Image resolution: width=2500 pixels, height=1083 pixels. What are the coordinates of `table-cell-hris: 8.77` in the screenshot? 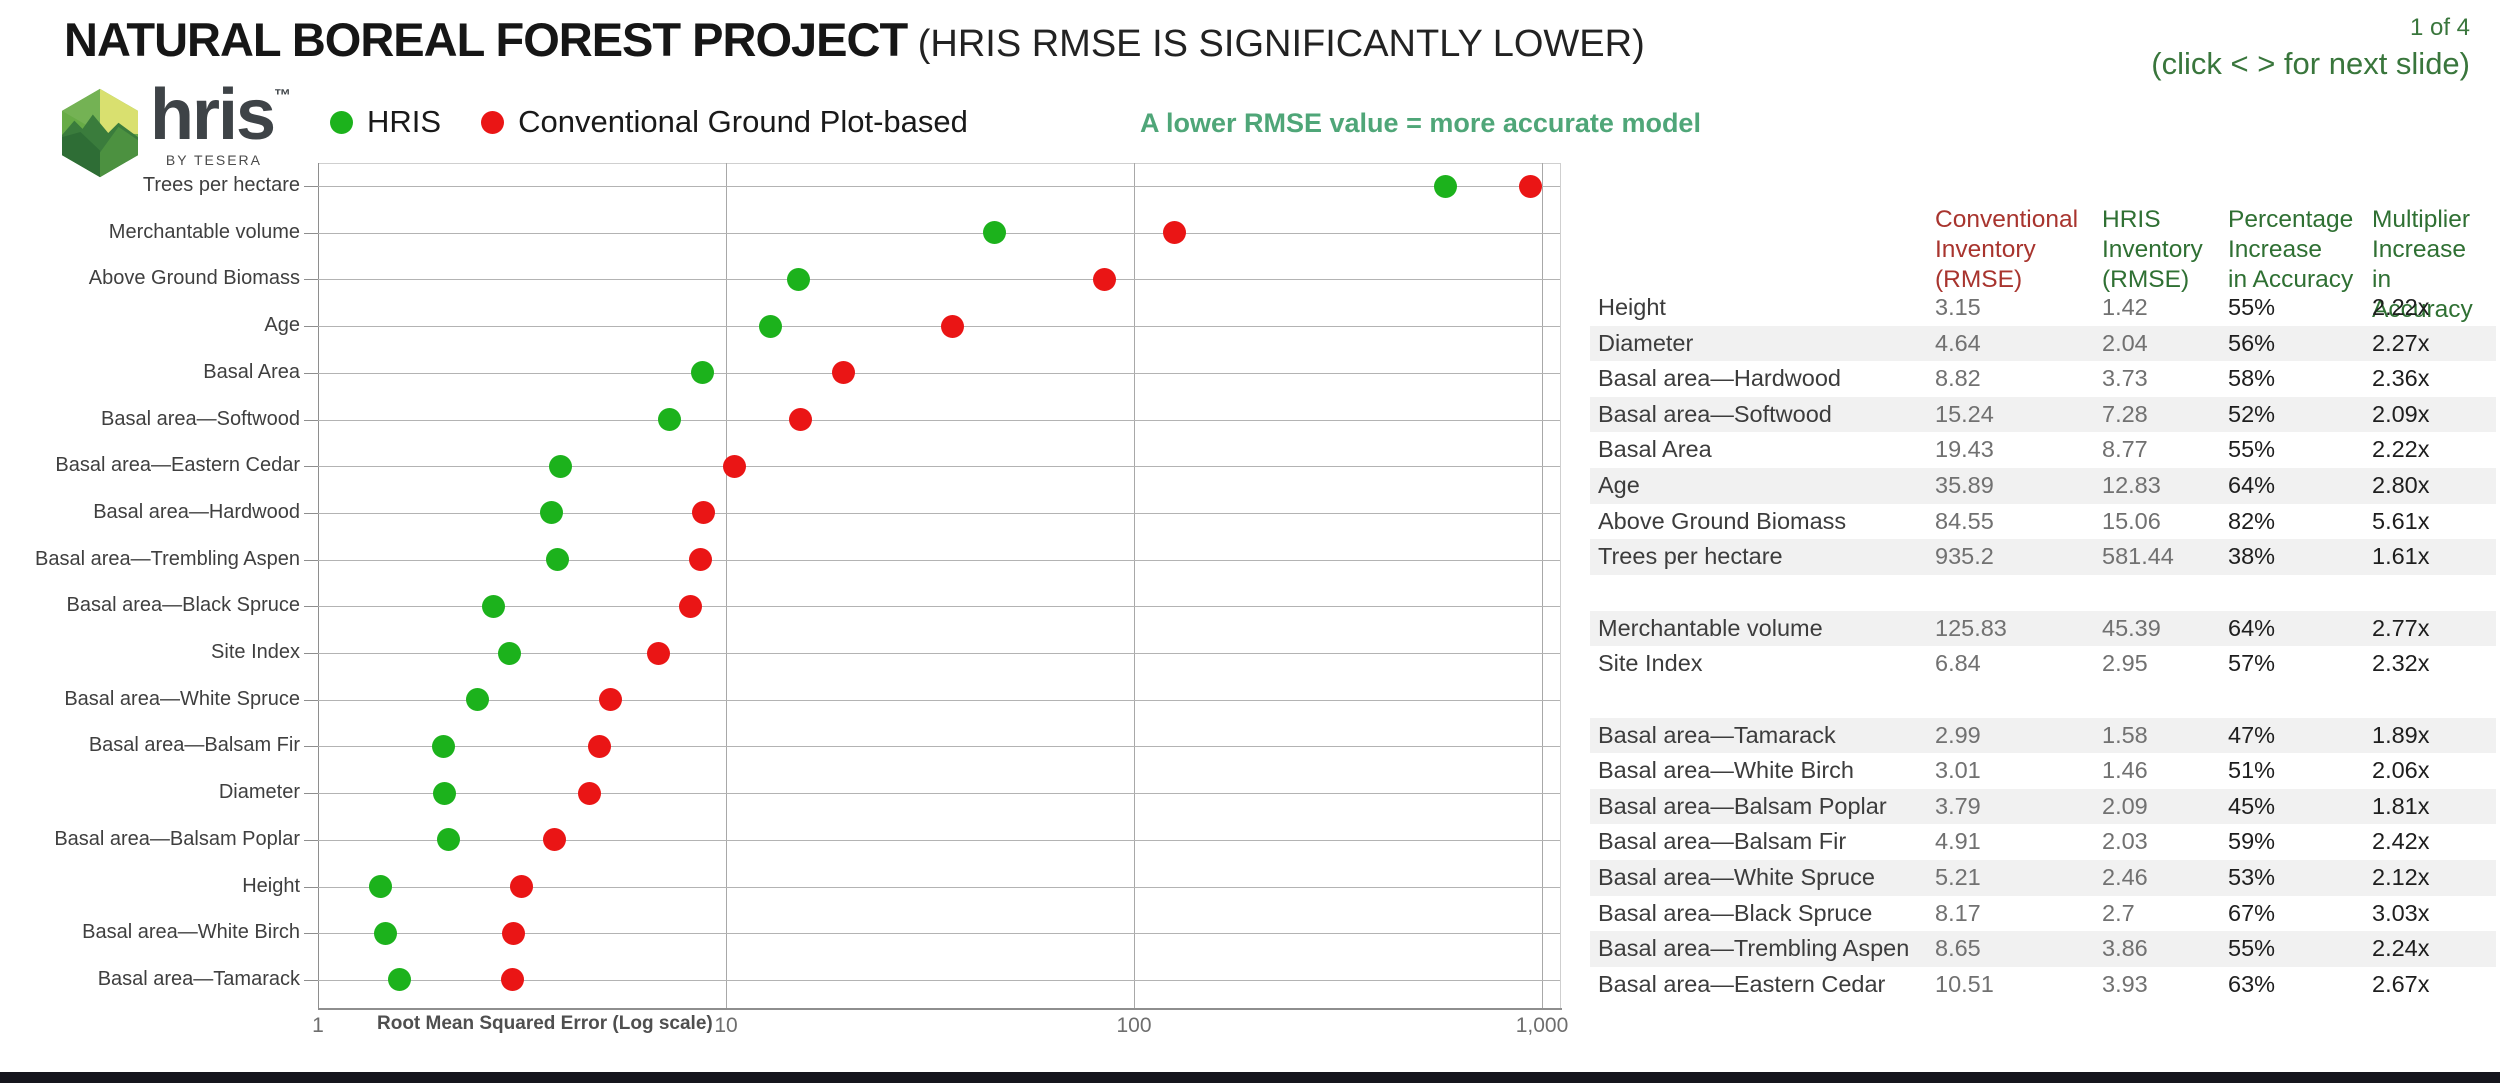 It's located at (2125, 449).